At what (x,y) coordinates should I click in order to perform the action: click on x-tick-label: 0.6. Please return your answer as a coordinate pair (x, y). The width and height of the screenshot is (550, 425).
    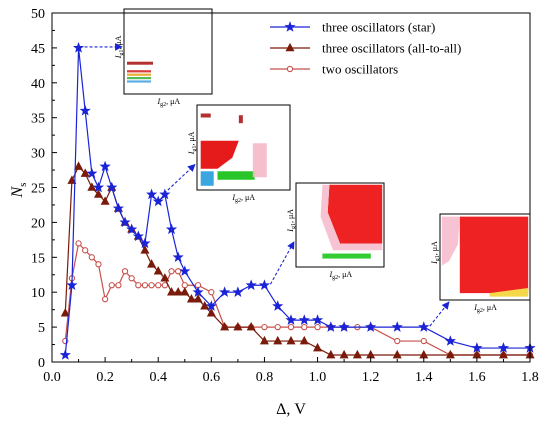
    Looking at the image, I should click on (212, 377).